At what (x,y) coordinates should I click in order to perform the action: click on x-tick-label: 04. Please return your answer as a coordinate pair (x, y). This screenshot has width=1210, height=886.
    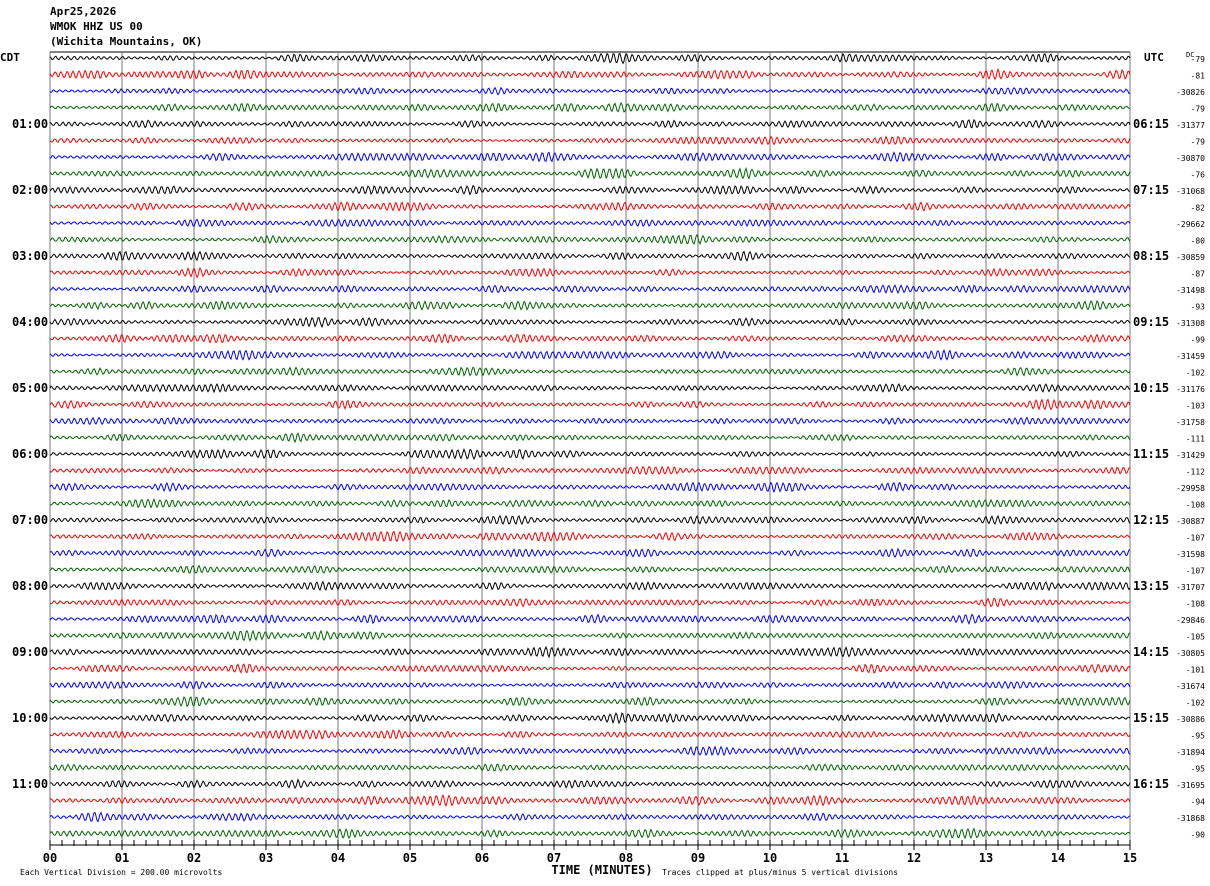
    Looking at the image, I should click on (338, 858).